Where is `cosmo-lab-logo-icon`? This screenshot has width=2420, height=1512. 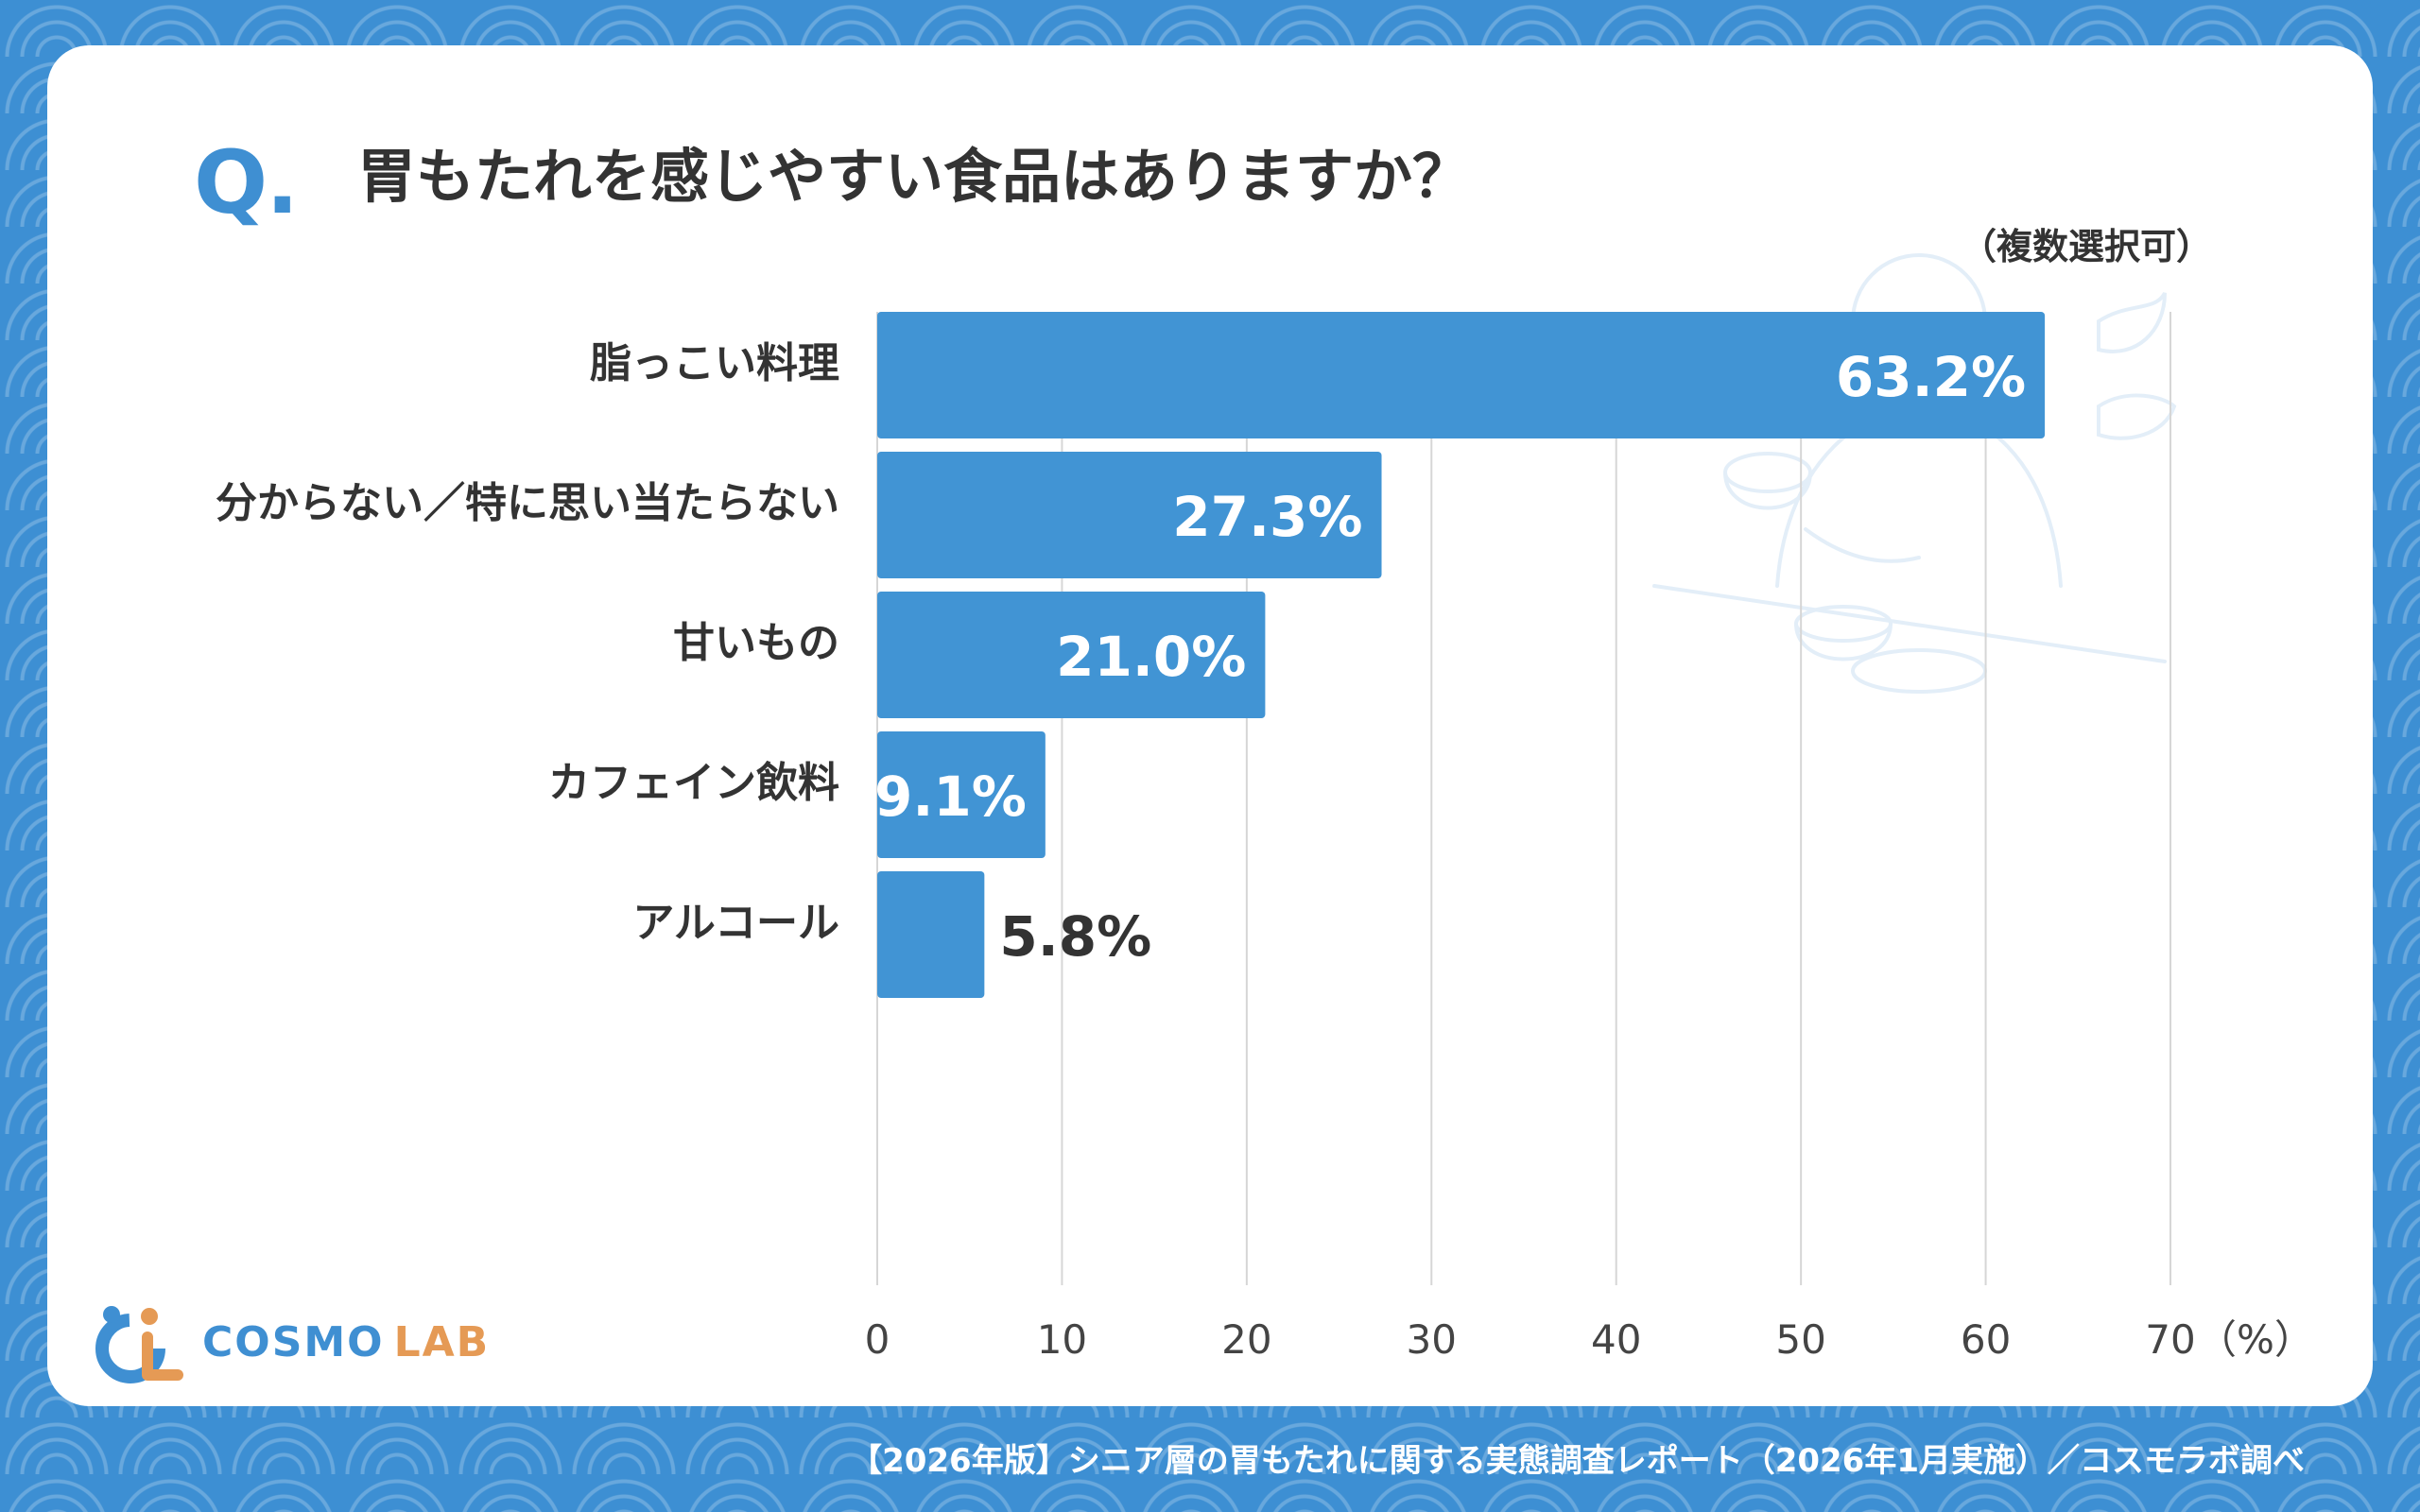 cosmo-lab-logo-icon is located at coordinates (139, 1344).